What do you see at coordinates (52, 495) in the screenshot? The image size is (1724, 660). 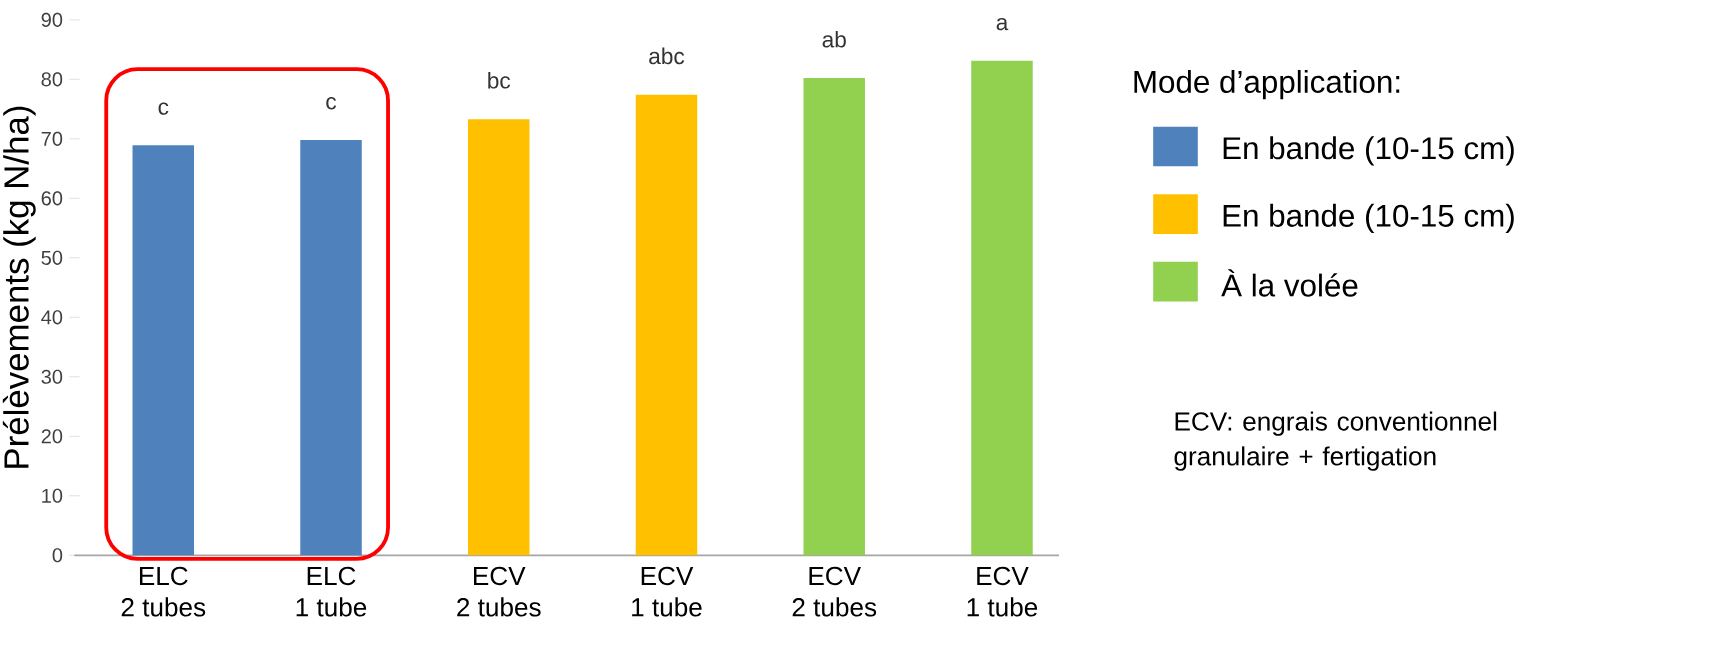 I see `y-tick-label: 10` at bounding box center [52, 495].